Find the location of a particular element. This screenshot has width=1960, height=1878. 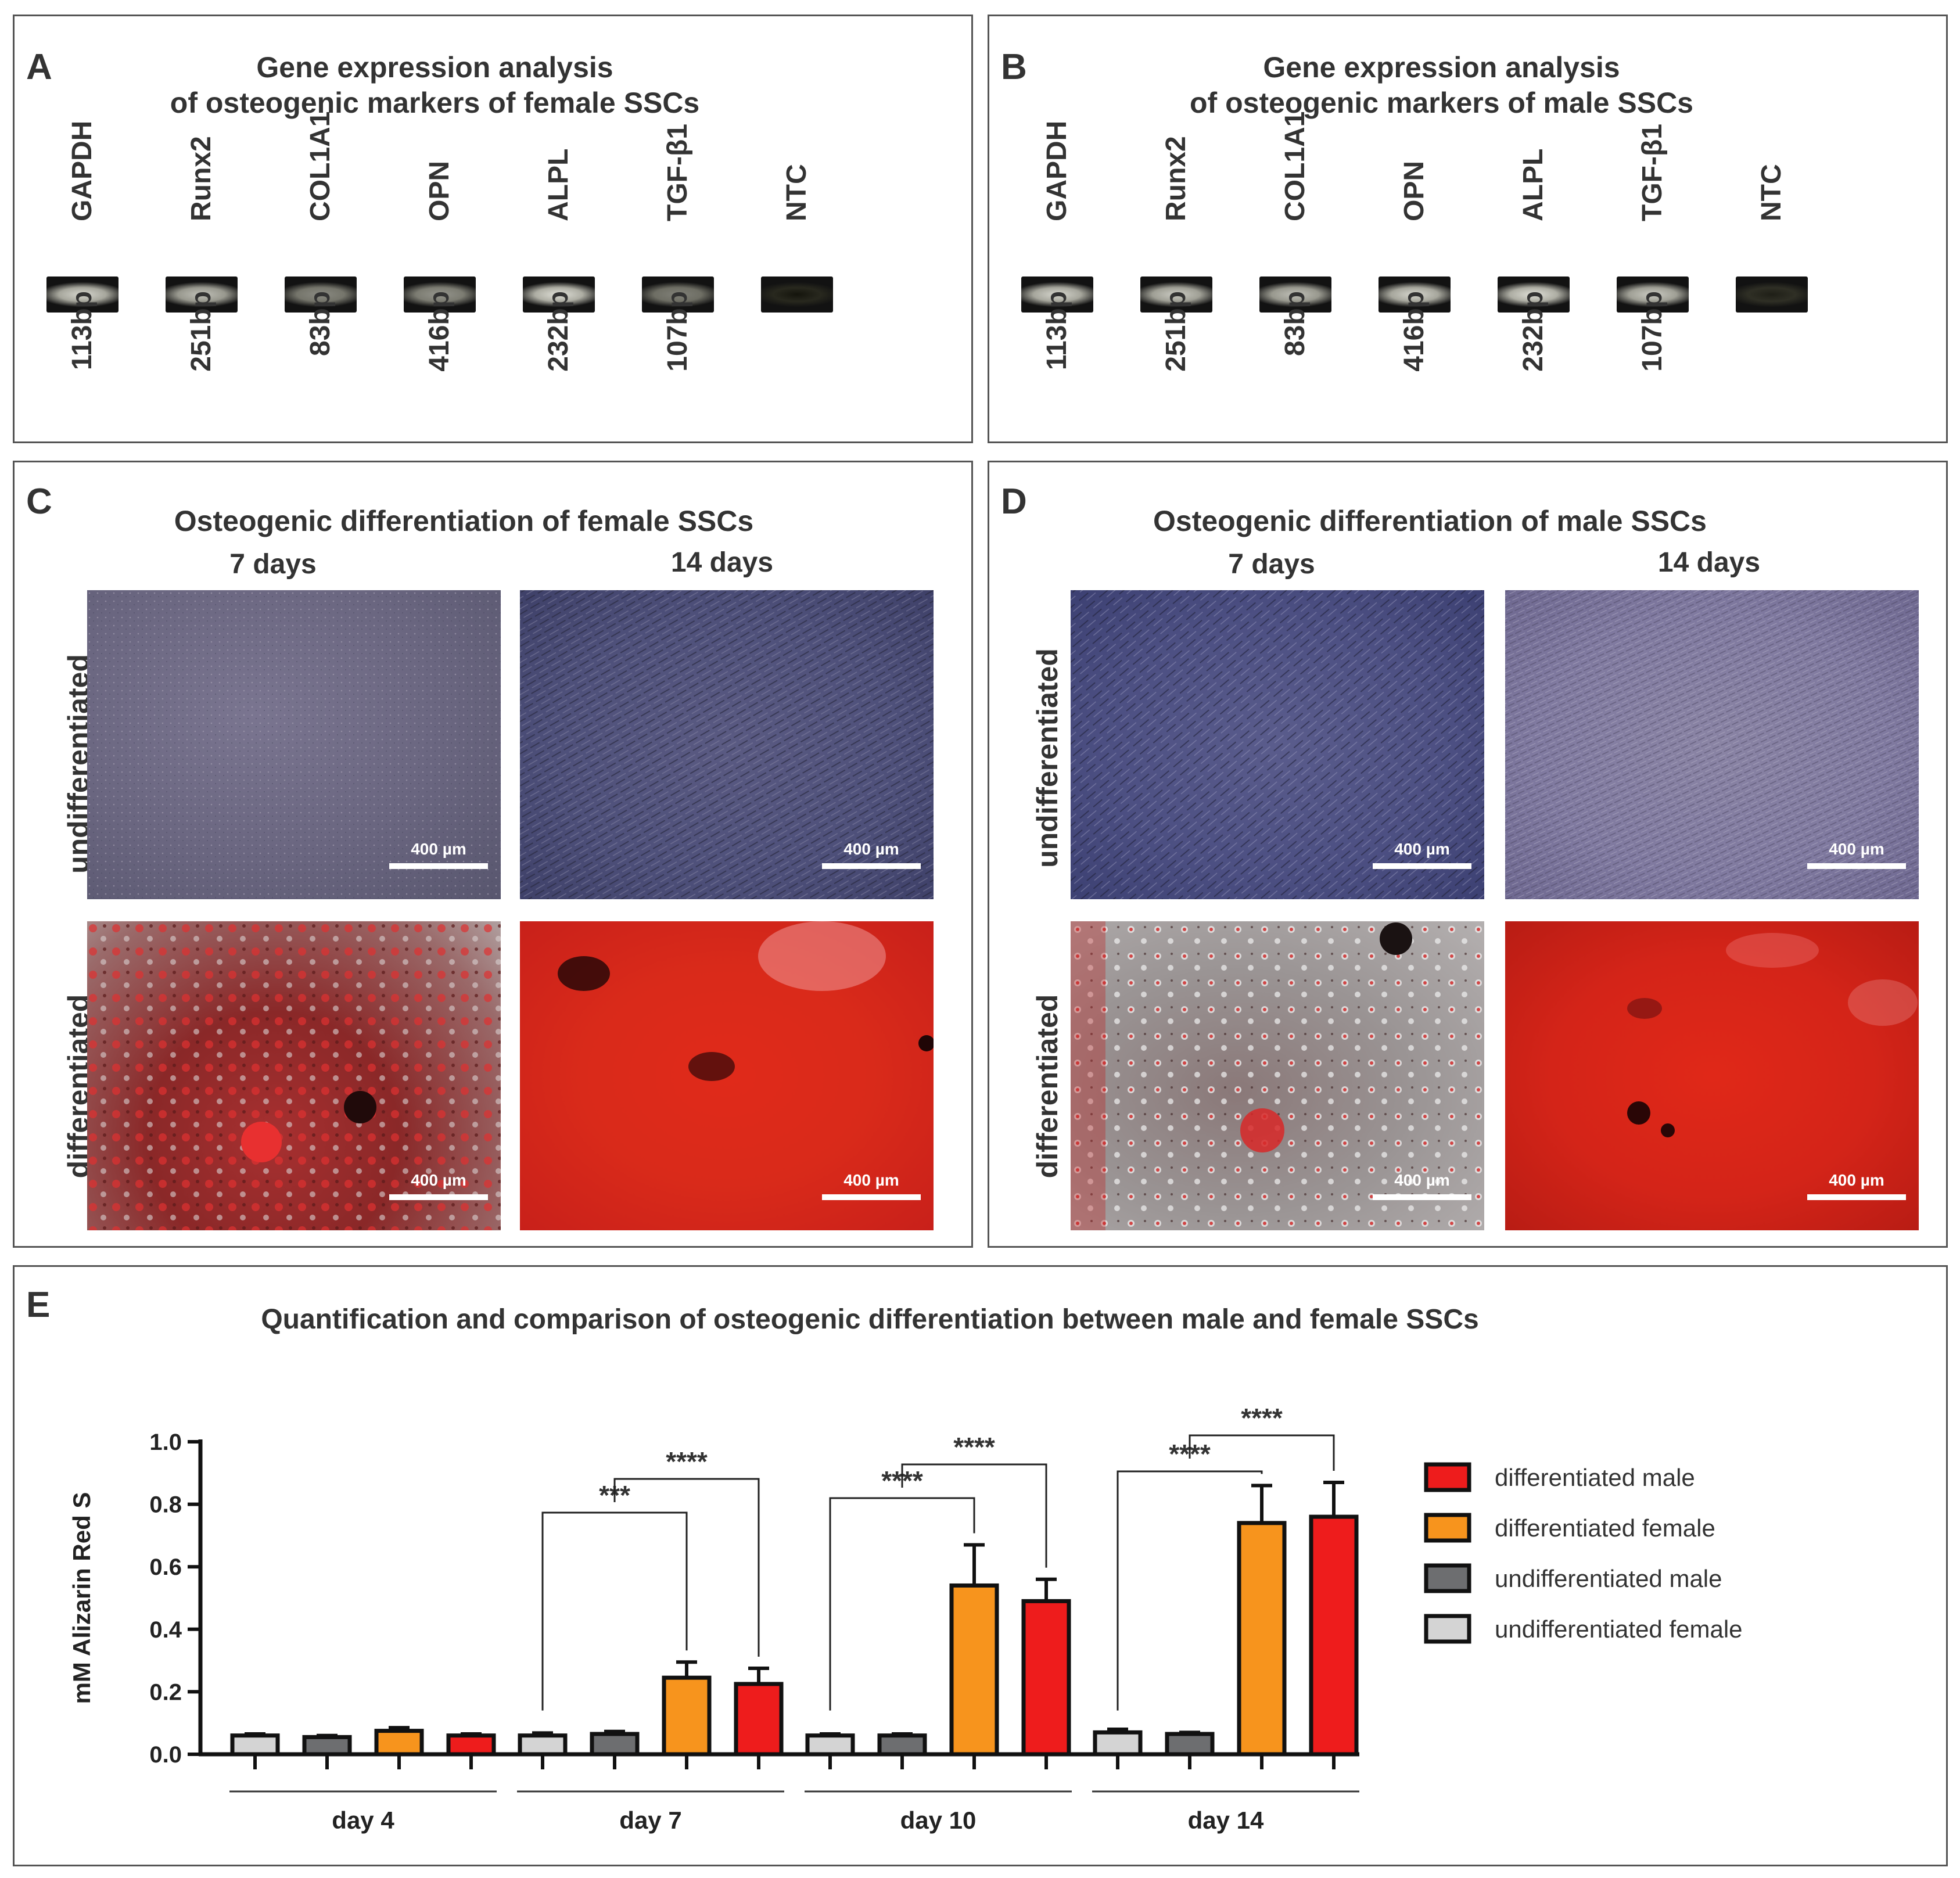

panel-d-letter: D is located at coordinates (1014, 502).